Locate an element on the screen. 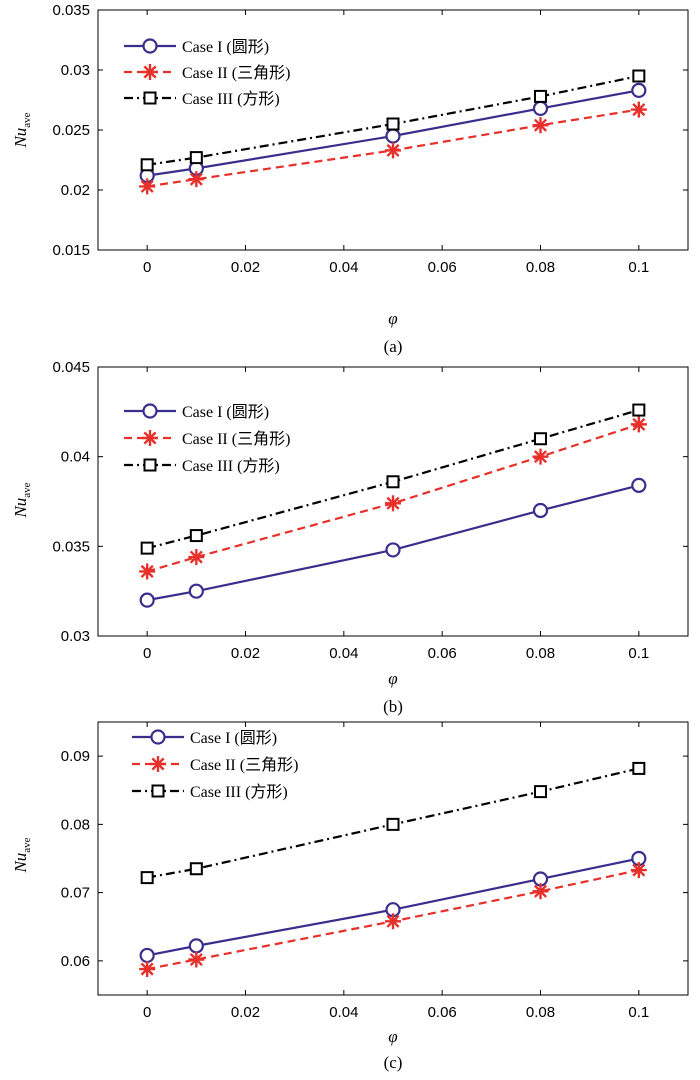 The width and height of the screenshot is (700, 1080). legend-label: Case I (圆形) is located at coordinates (225, 47).